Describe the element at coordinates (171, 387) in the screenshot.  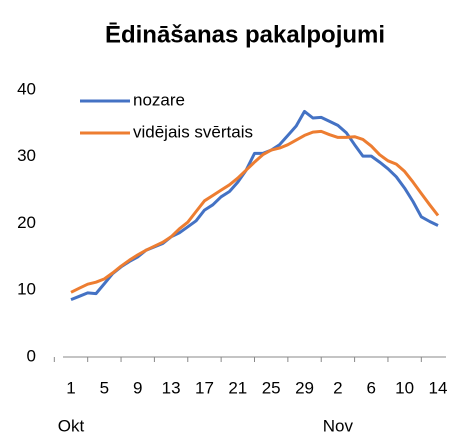
I see `x-tick-label: 13` at that location.